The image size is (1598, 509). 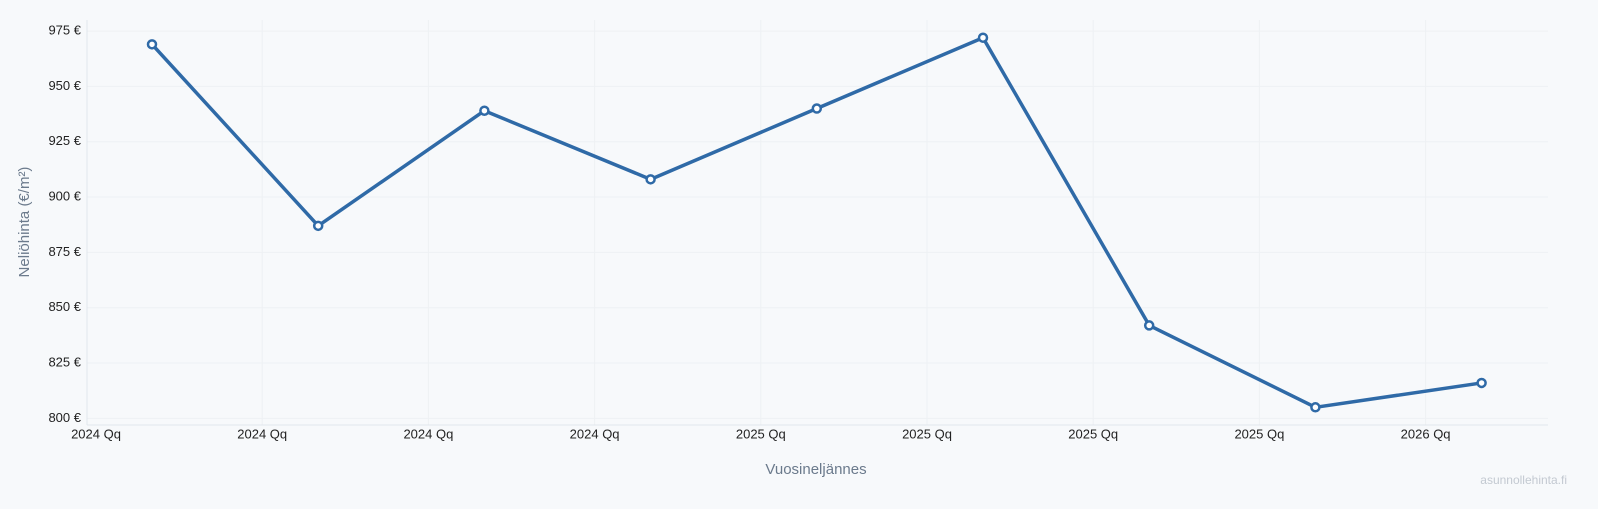 I want to click on x-axis-title: Vuosineljännes, so click(x=815, y=469).